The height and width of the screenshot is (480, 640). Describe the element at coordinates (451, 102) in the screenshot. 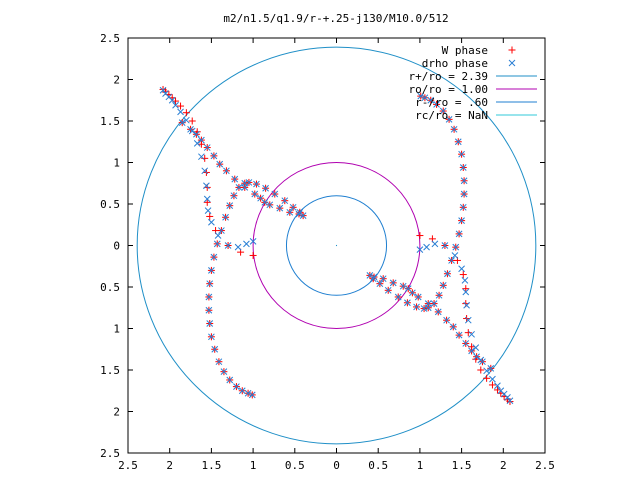

I see `legend-label: r-/ro = .60` at that location.